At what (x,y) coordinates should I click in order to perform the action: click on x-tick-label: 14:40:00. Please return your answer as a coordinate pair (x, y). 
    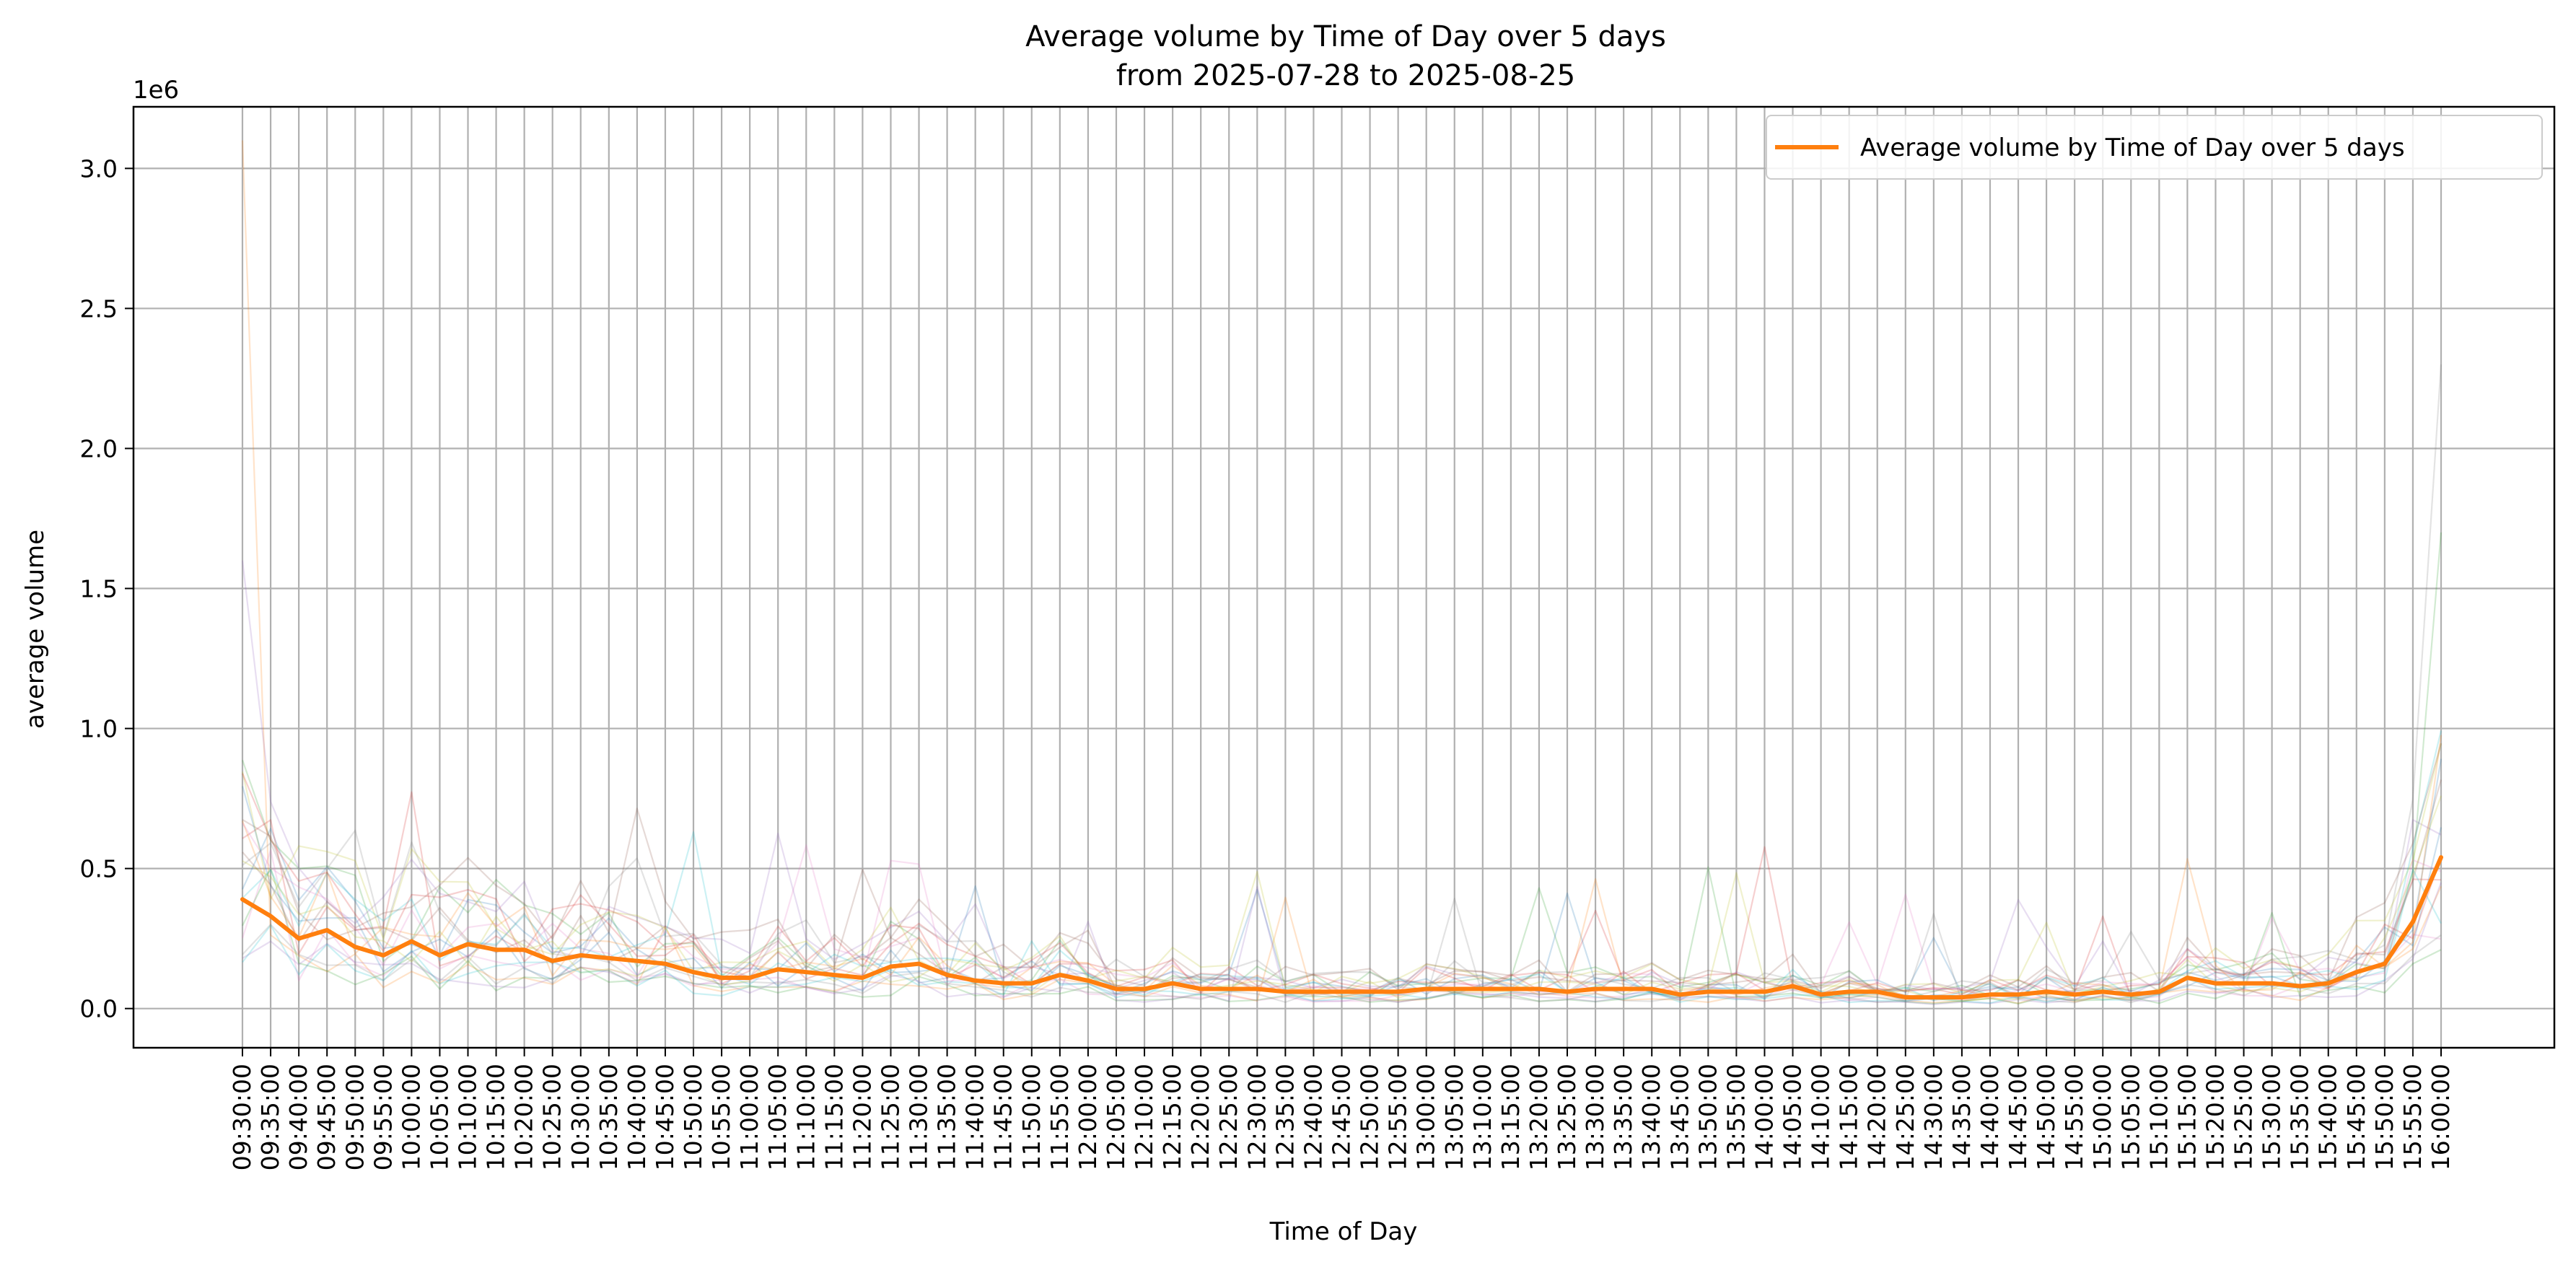
    Looking at the image, I should click on (1990, 1117).